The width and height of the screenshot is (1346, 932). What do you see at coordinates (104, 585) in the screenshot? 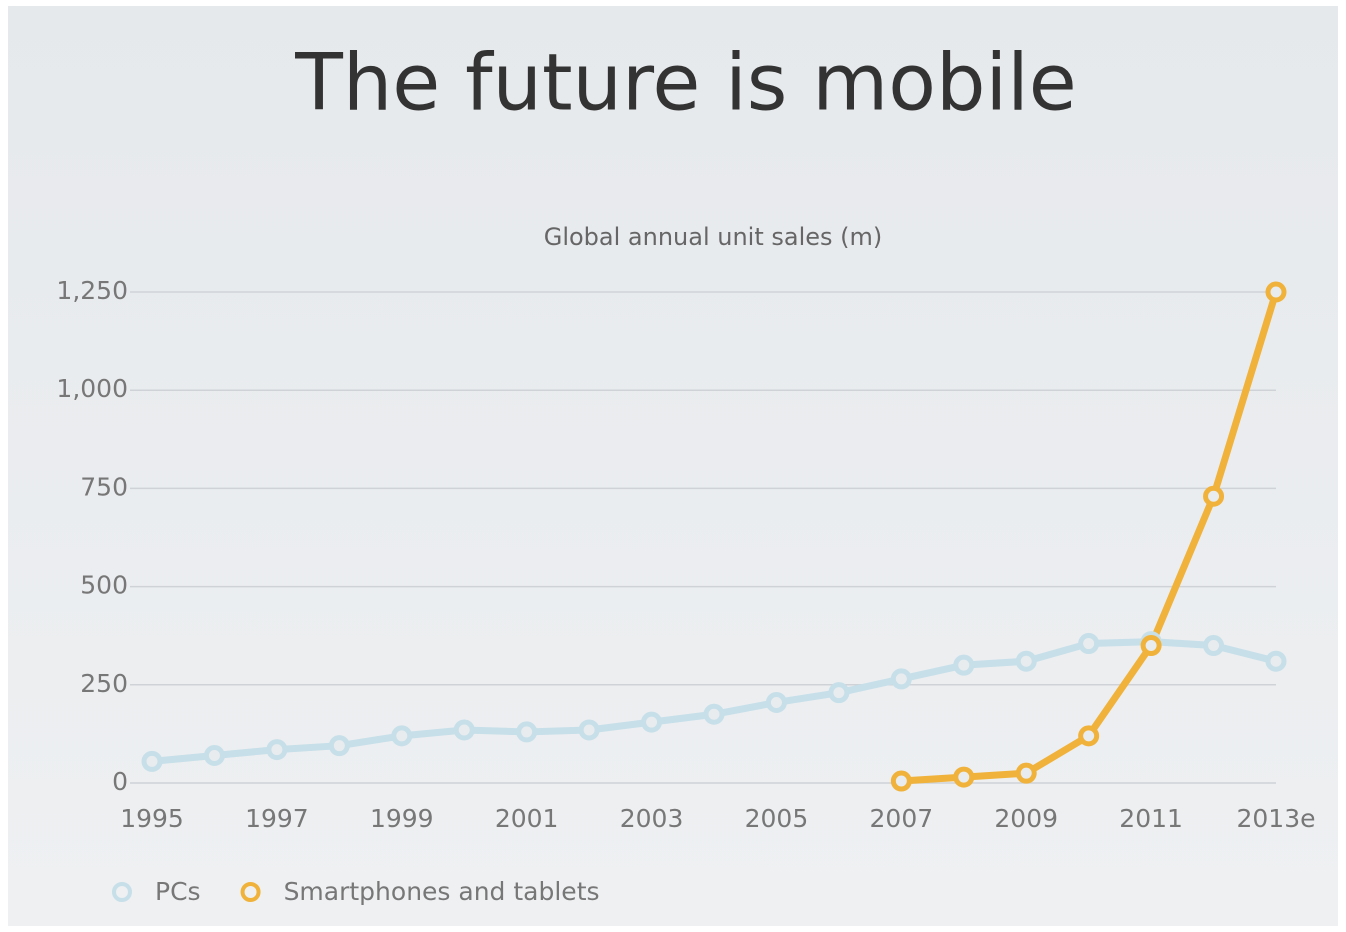
I see `y-tick-label: 500` at bounding box center [104, 585].